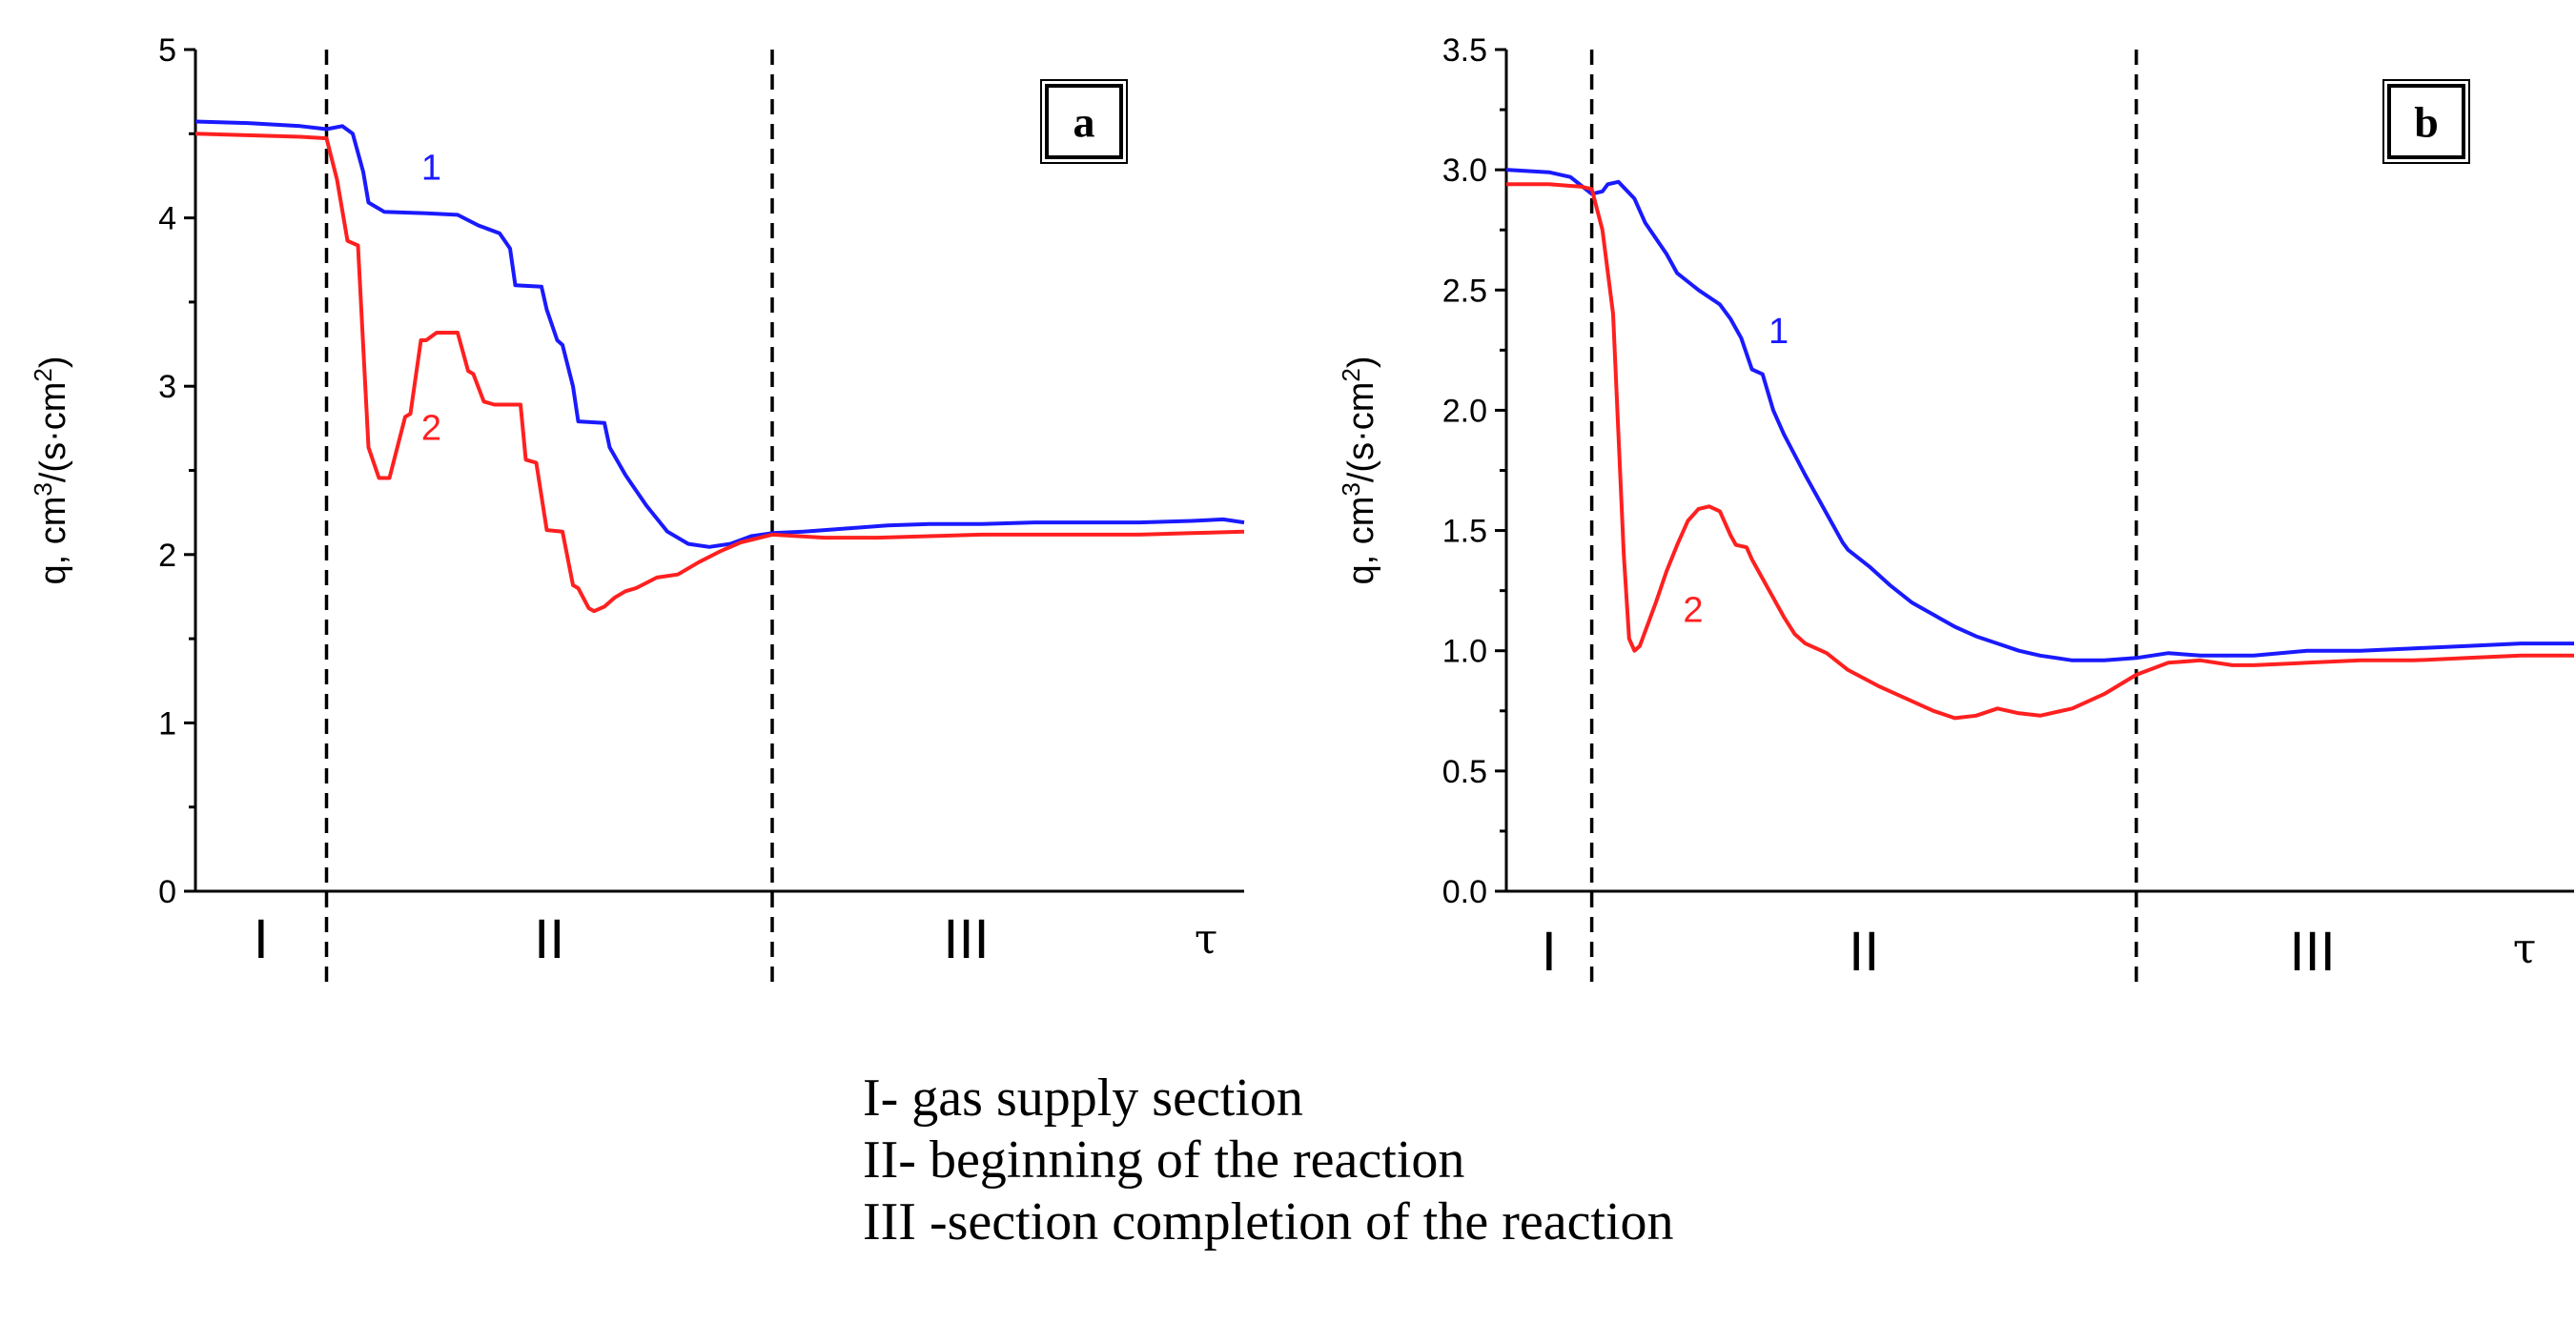 The width and height of the screenshot is (2576, 1323). Describe the element at coordinates (1206, 939) in the screenshot. I see `panel-a-x-axis-label: τ` at that location.